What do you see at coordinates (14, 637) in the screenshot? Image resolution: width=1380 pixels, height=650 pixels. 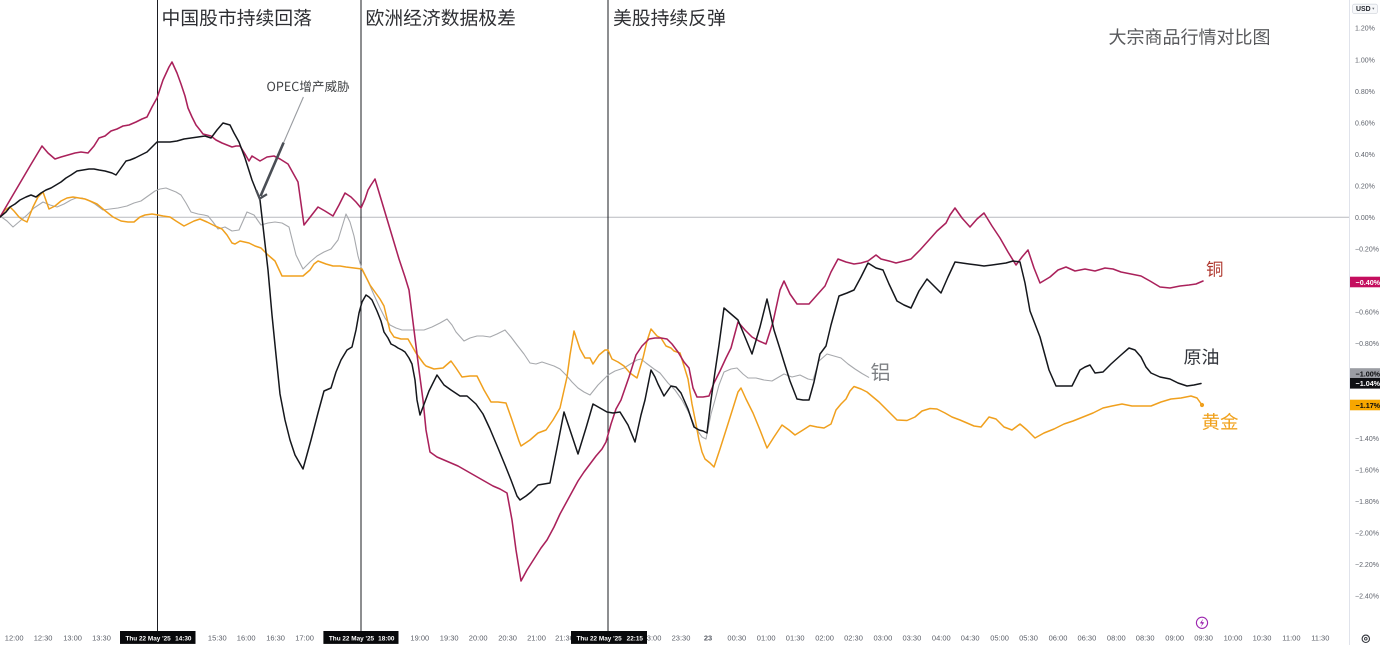 I see `svg-text: 12:00` at bounding box center [14, 637].